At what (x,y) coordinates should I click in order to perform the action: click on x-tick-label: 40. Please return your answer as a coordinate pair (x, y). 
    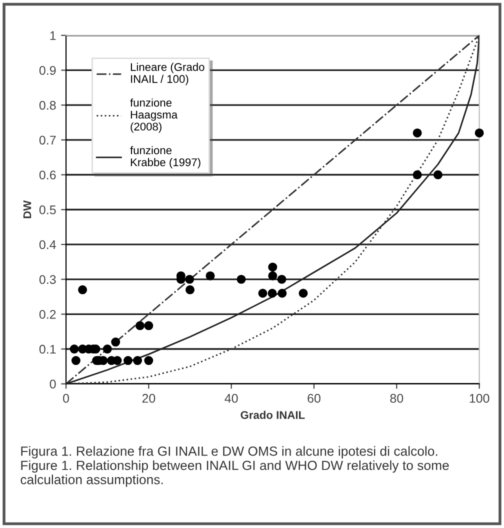
    Looking at the image, I should click on (231, 398).